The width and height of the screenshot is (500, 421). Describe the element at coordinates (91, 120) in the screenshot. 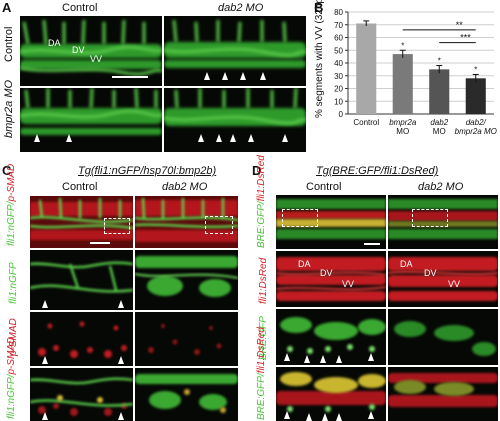

I see `panel-a-image-bmpr2a-control` at that location.